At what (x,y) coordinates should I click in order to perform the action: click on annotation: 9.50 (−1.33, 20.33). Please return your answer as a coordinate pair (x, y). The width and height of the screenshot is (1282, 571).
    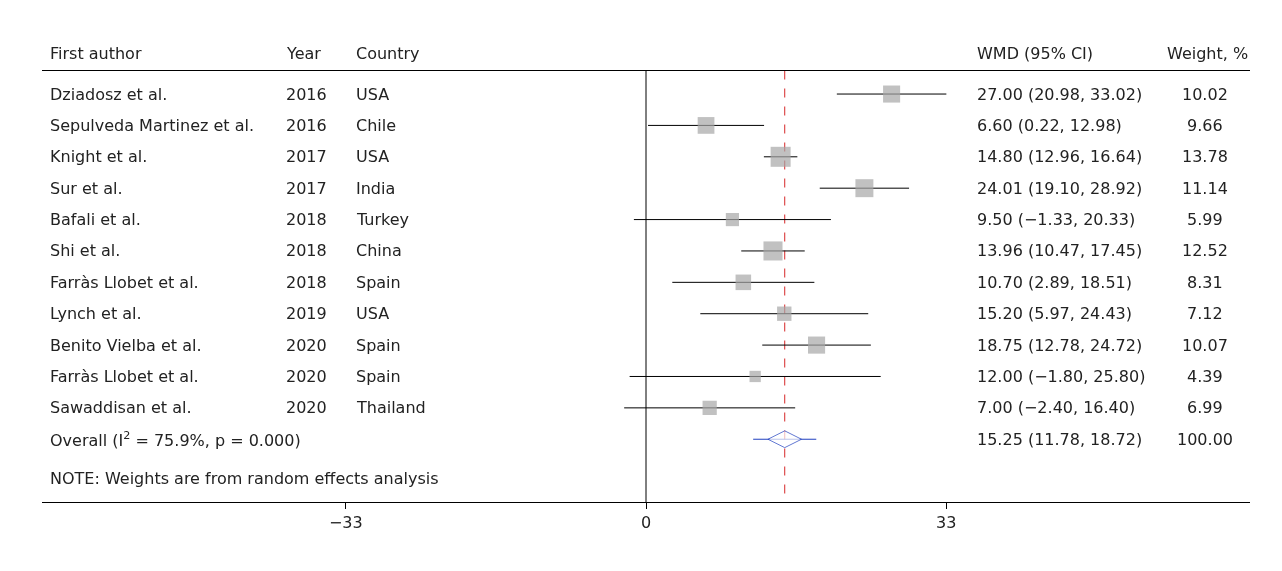
    Looking at the image, I should click on (1056, 219).